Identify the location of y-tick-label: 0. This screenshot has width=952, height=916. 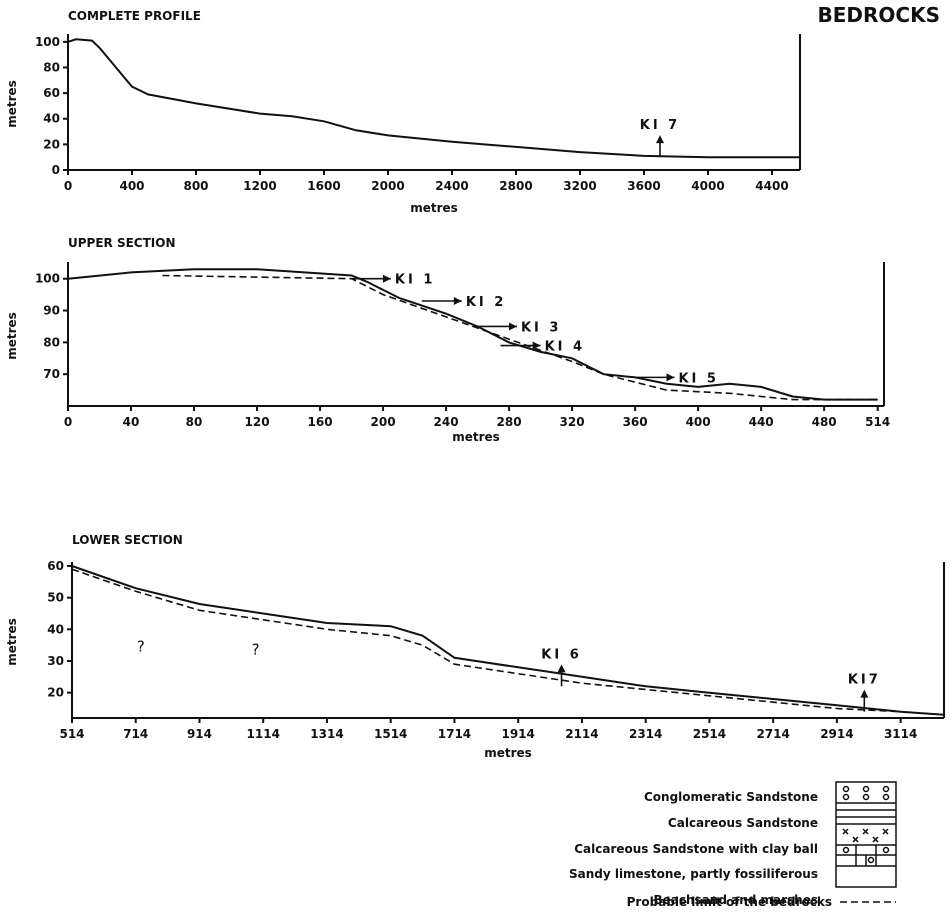
(56, 170).